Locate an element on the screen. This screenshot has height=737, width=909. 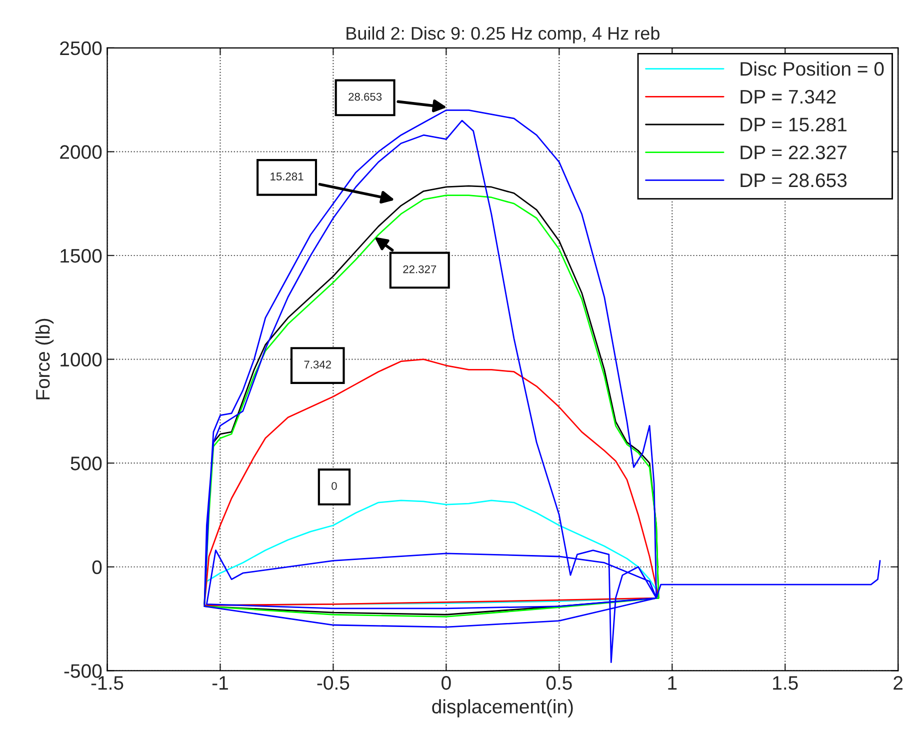
legend-label: DP = 22.327 is located at coordinates (793, 153).